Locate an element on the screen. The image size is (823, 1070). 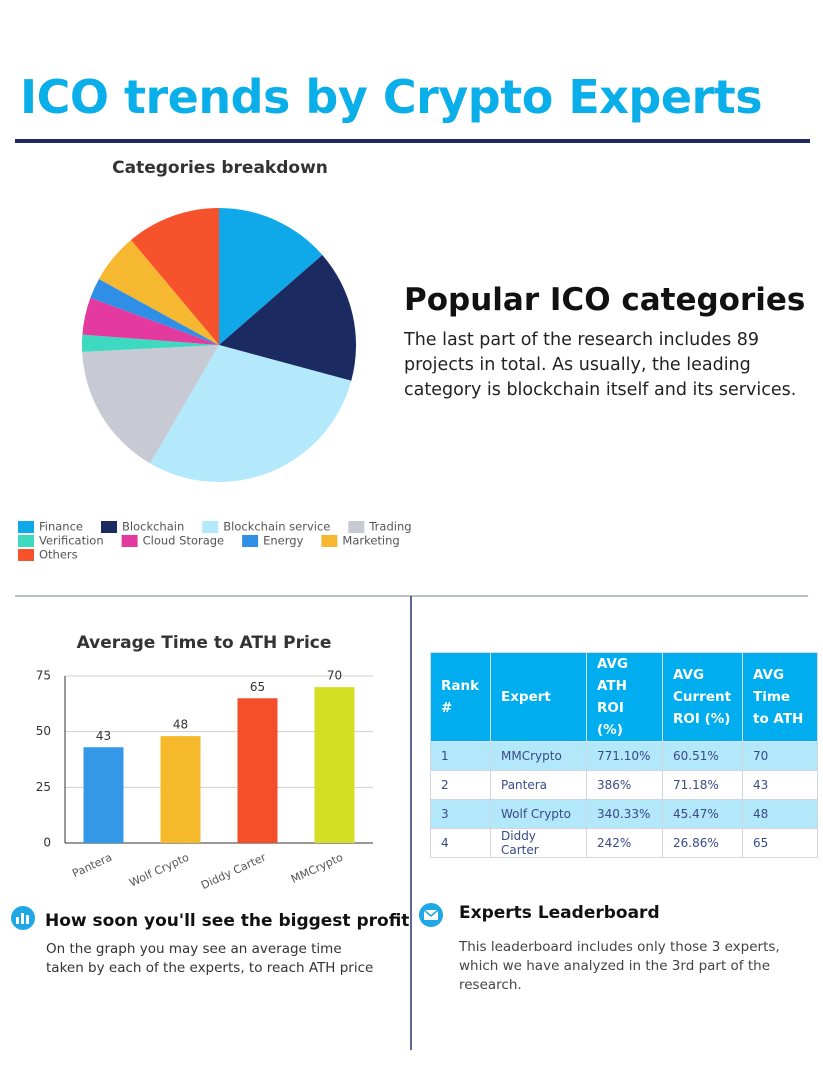
title-rule is located at coordinates (412, 141).